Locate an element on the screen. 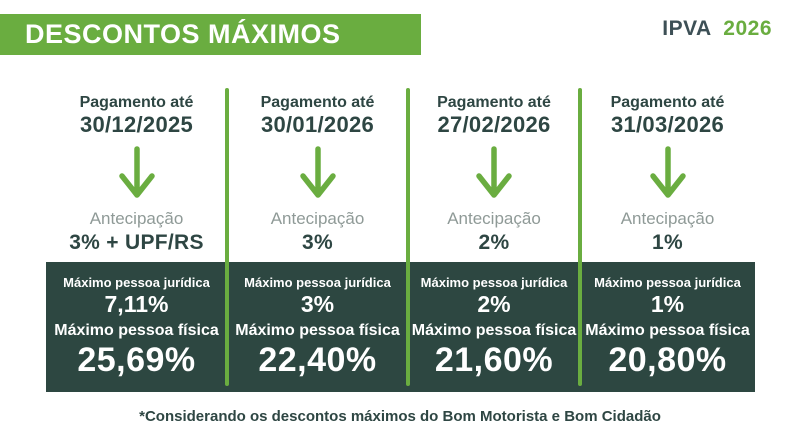 This screenshot has width=800, height=448. deadline-date: 27/02/2026 is located at coordinates (494, 125).